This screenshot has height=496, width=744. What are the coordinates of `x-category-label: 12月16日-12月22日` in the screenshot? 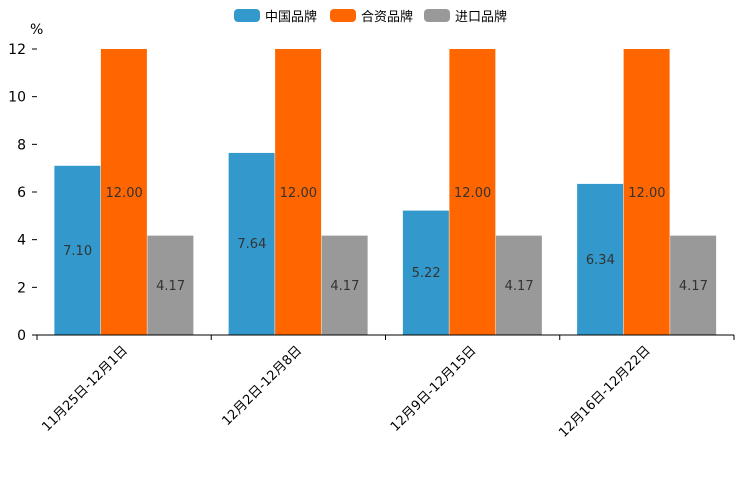 It's located at (604, 391).